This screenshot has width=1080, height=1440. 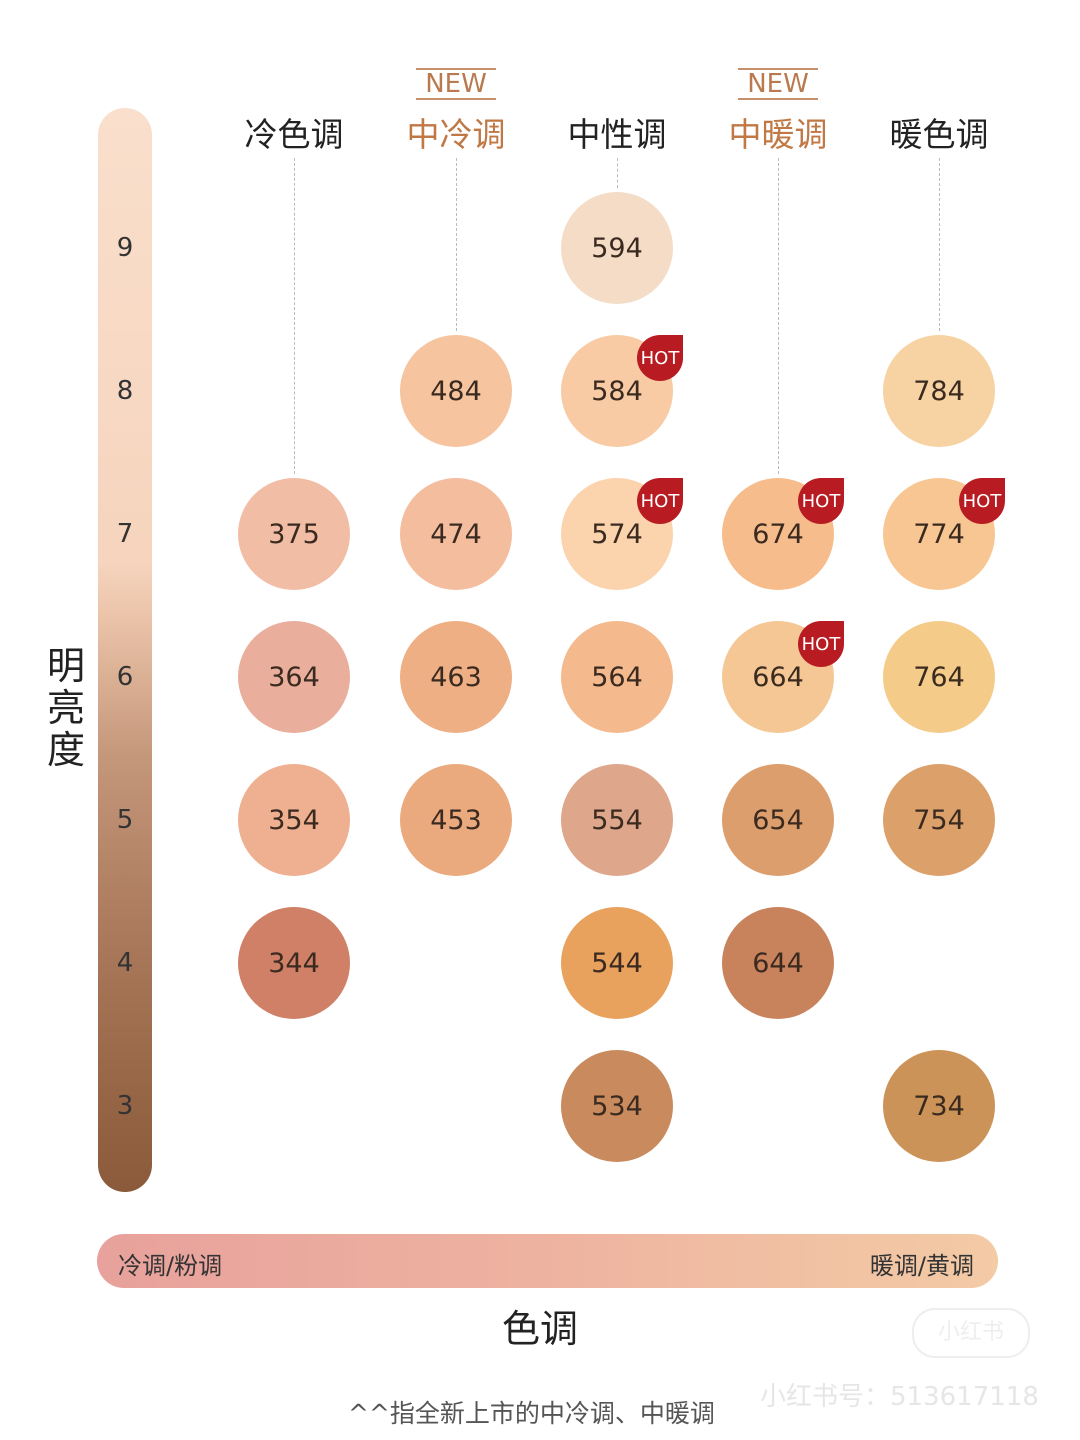 What do you see at coordinates (456, 134) in the screenshot?
I see `column-header: 中冷调` at bounding box center [456, 134].